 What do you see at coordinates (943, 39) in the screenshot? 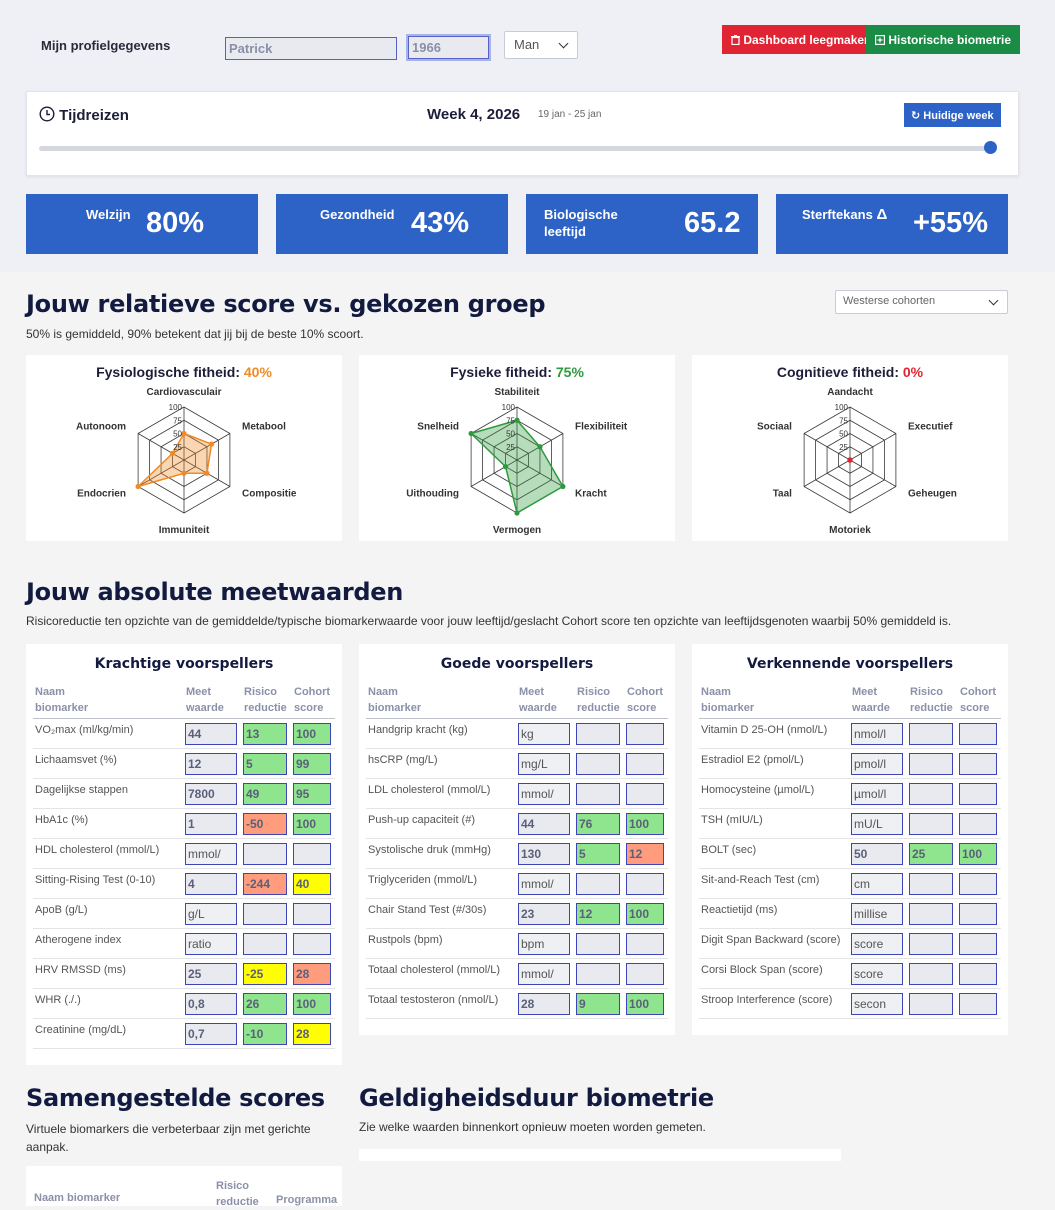
I see `historical-biometry-button: Historische biometrie` at bounding box center [943, 39].